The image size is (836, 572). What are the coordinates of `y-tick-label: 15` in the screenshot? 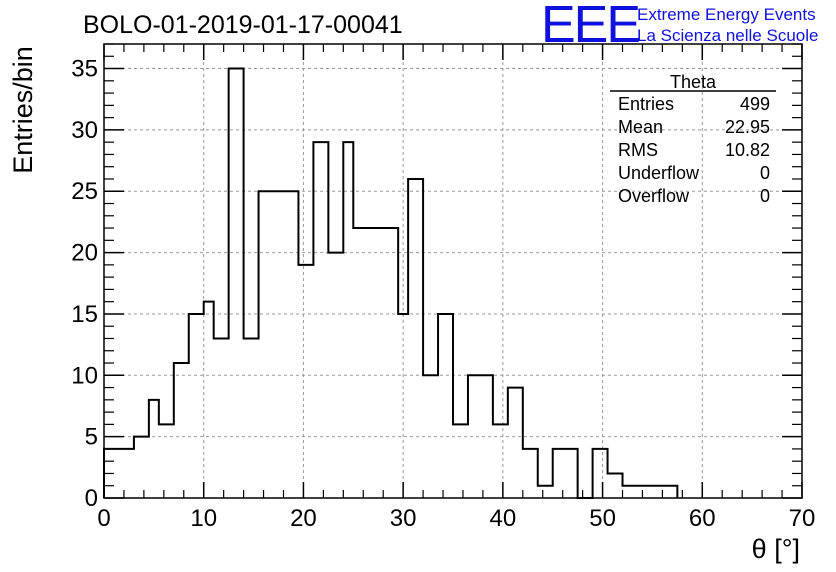 It's located at (84, 314).